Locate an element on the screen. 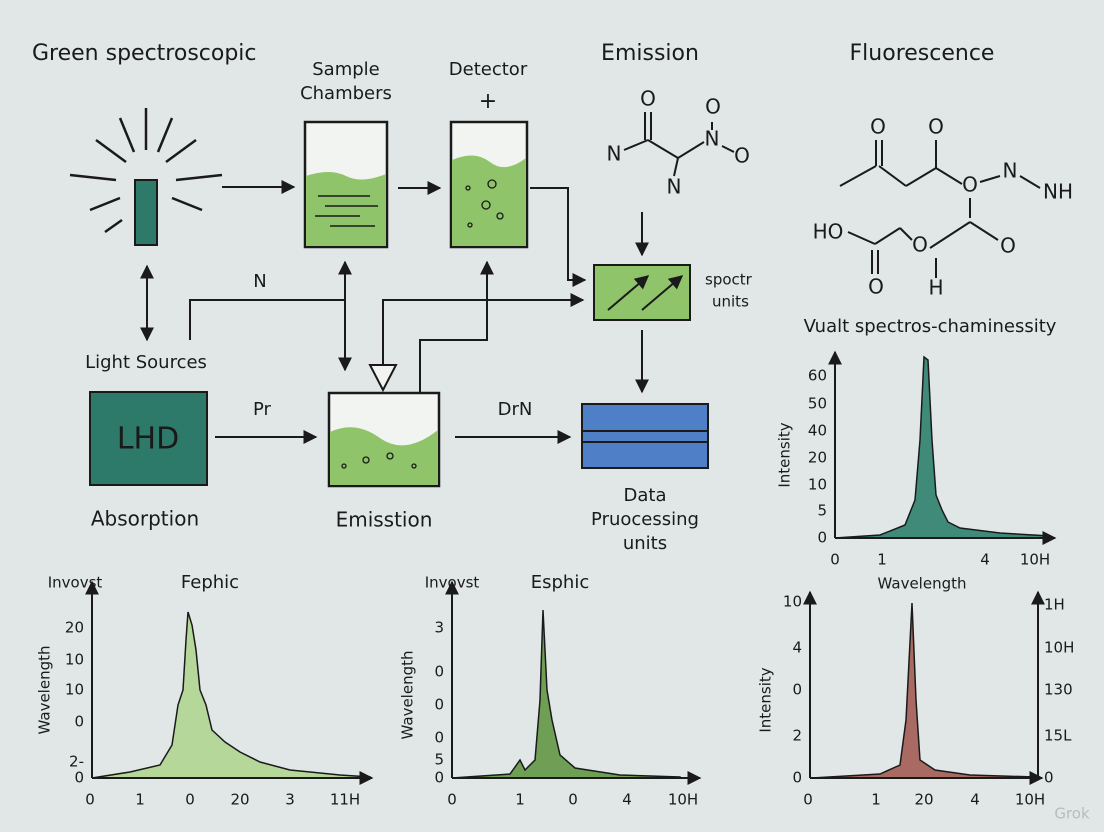 Image resolution: width=1104 pixels, height=832 pixels. watermark: Grok is located at coordinates (1072, 814).